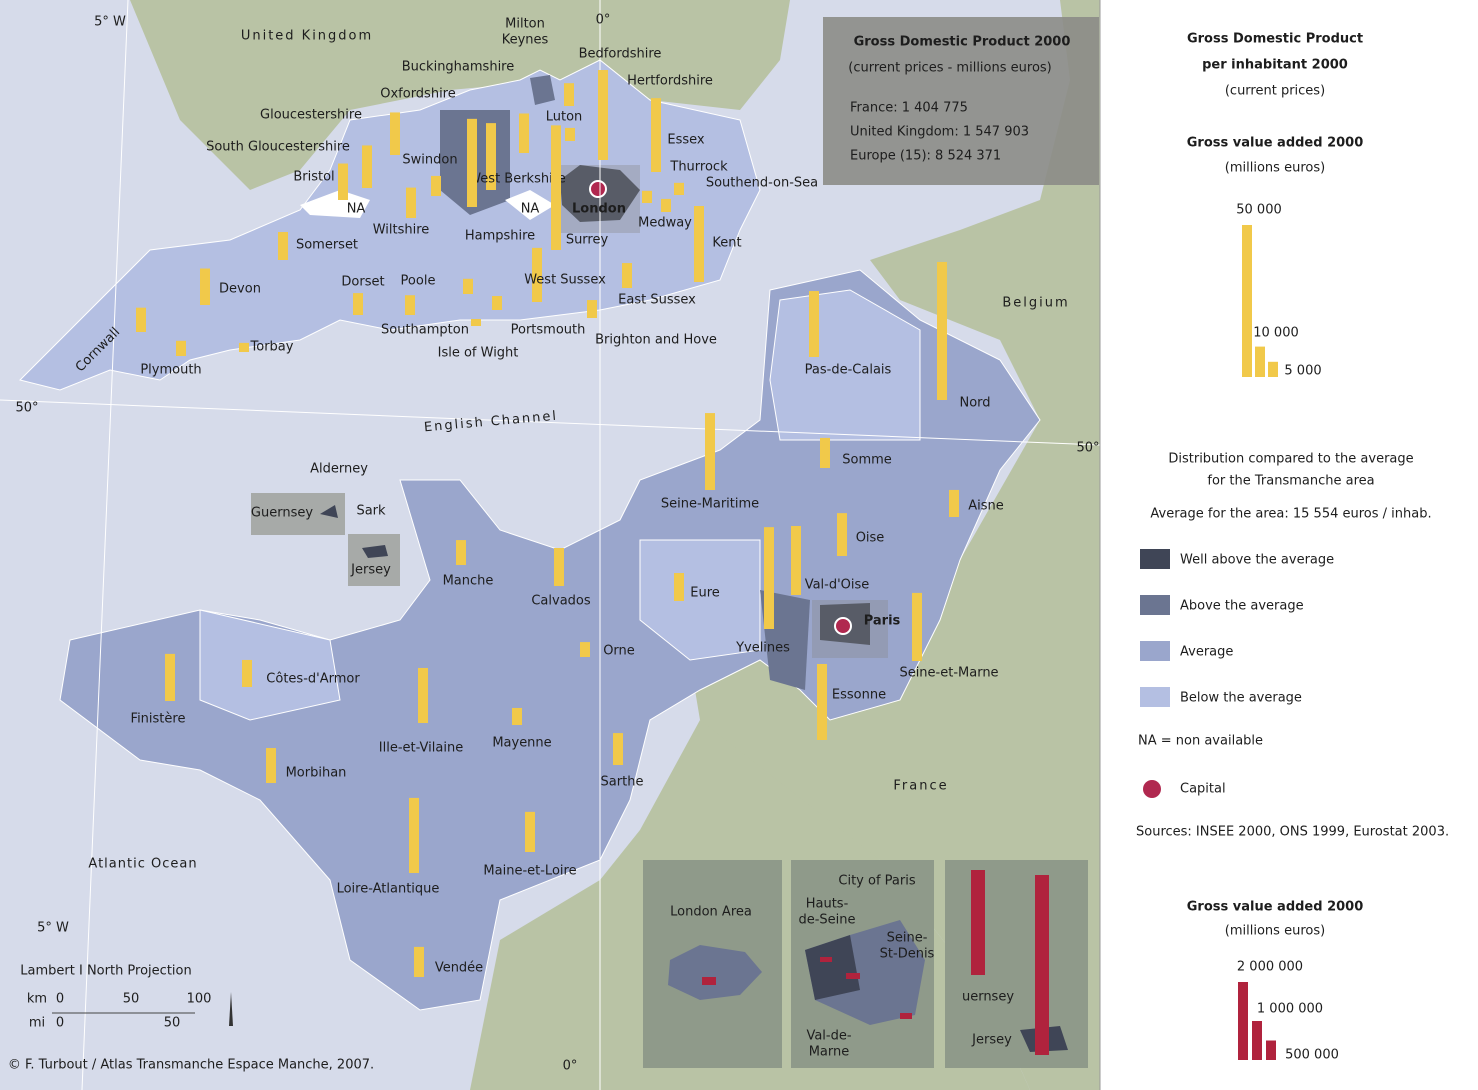  What do you see at coordinates (401, 230) in the screenshot?
I see `region-label: Wiltshire` at bounding box center [401, 230].